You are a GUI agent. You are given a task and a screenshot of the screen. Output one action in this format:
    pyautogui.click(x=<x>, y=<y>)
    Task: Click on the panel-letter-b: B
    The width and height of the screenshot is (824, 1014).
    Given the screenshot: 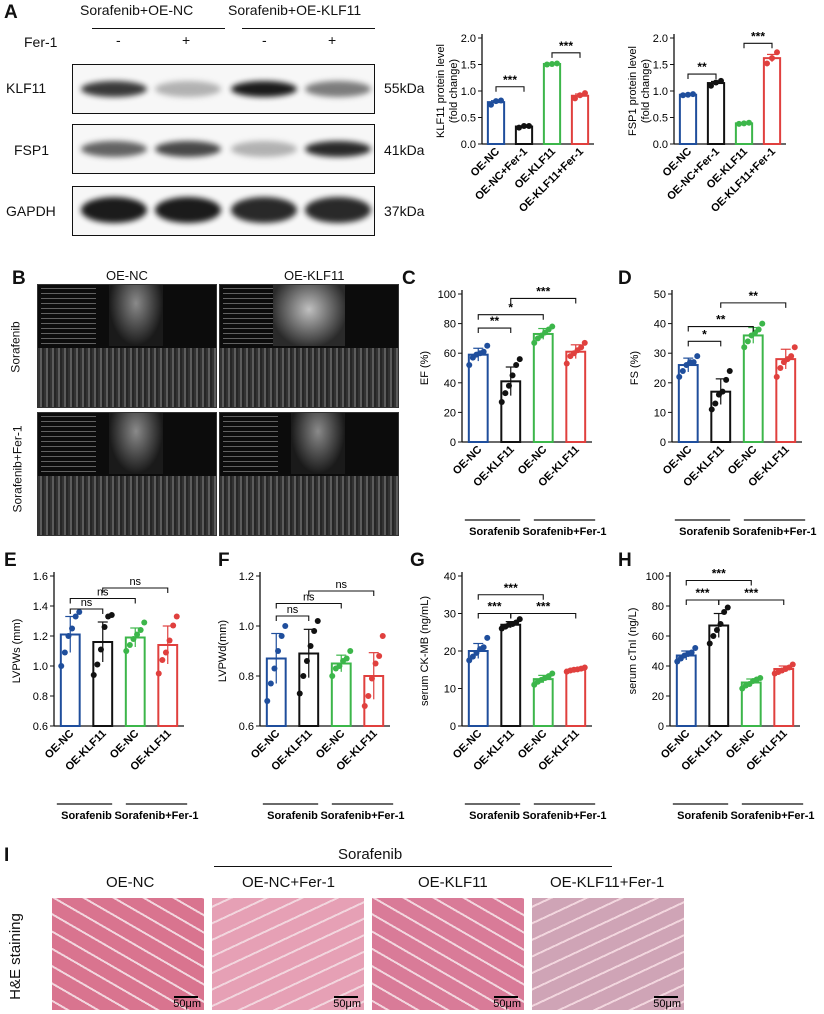 What is the action you would take?
    pyautogui.click(x=19, y=278)
    